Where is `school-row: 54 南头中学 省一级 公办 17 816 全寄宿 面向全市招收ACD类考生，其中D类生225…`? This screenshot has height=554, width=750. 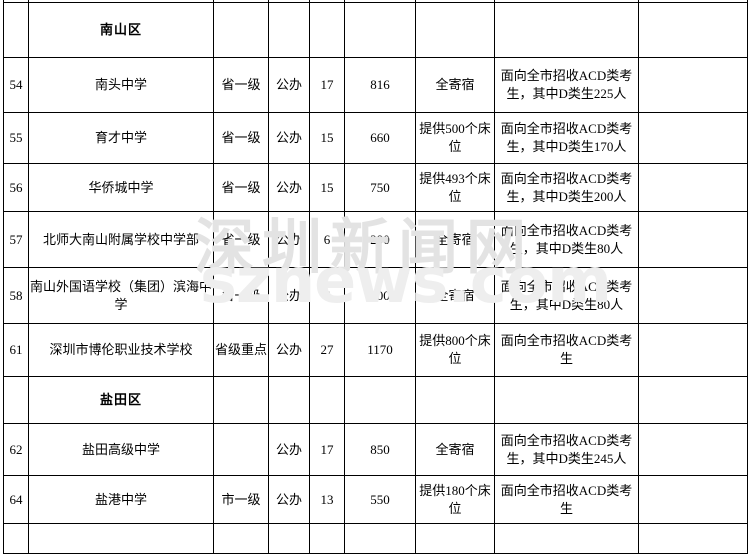 school-row: 54 南头中学 省一级 公办 17 816 全寄宿 面向全市招收ACD类考生，其中D类生225… is located at coordinates (375, 85).